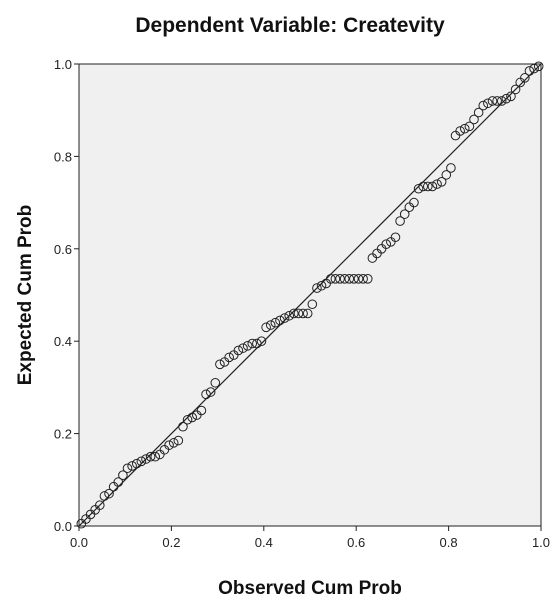  I want to click on x-axis: 0.0 0.2 0.4 0.6 0.8 1.0, so click(310, 538).